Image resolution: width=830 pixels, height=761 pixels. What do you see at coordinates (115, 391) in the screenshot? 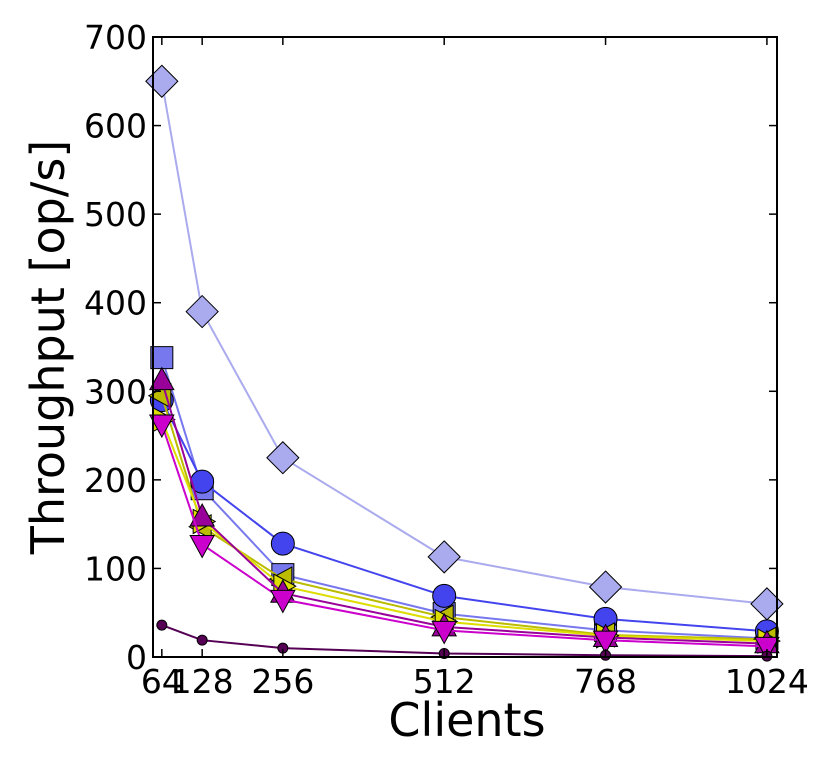
I see `y-tick-label: 300` at bounding box center [115, 391].